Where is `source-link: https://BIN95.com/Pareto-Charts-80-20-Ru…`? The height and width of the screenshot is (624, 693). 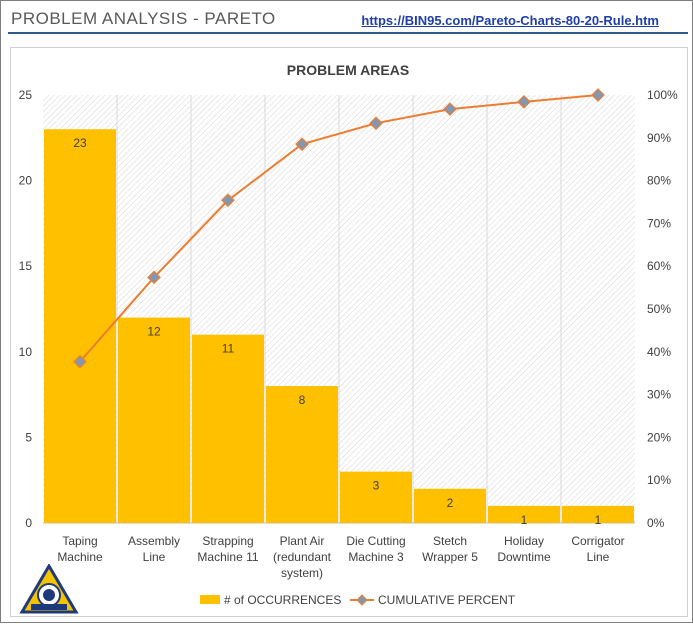
source-link: https://BIN95.com/Pareto-Charts-80-20-Ru… is located at coordinates (510, 20).